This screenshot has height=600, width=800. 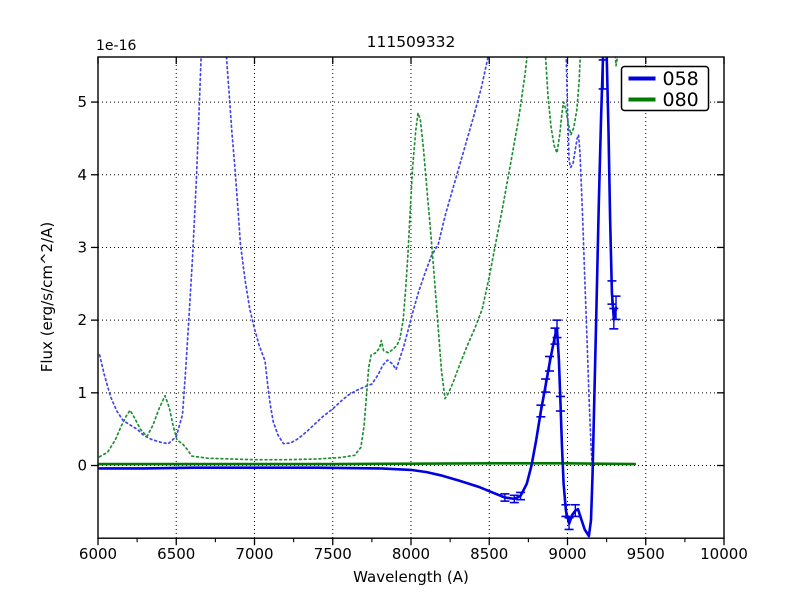 What do you see at coordinates (176, 554) in the screenshot?
I see `x-tick-label: 6500` at bounding box center [176, 554].